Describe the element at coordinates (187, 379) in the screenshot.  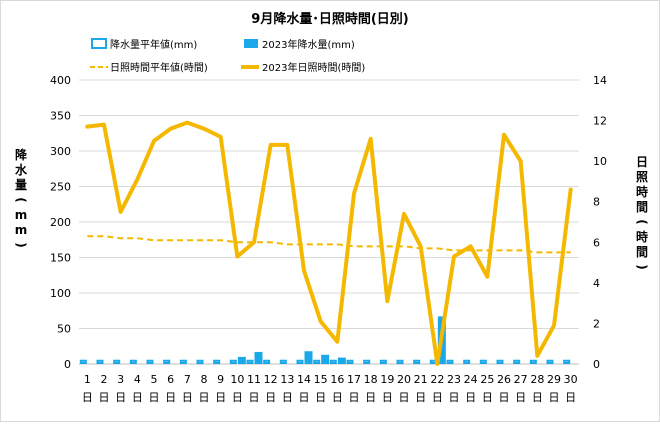
I see `x-tick-label: 7` at that location.